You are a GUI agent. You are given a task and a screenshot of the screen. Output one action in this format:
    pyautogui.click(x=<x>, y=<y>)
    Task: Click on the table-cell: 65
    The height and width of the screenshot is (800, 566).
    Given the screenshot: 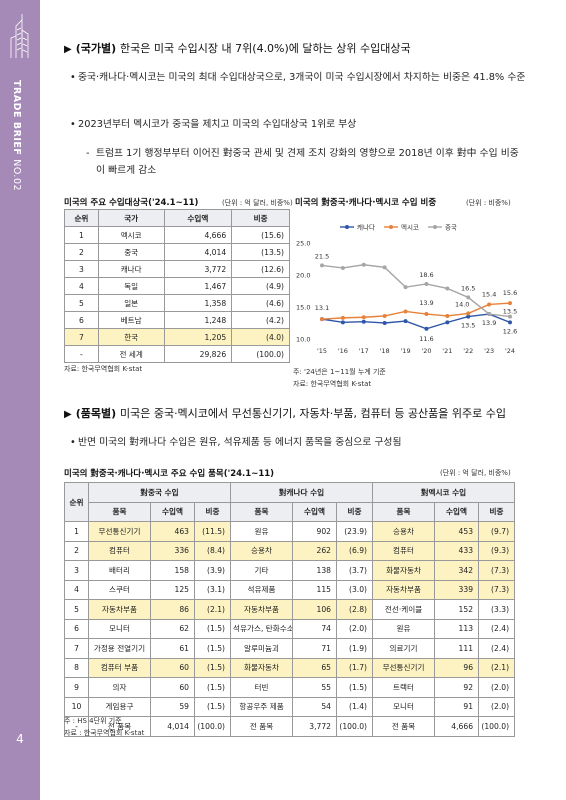 What is the action you would take?
    pyautogui.click(x=315, y=667)
    